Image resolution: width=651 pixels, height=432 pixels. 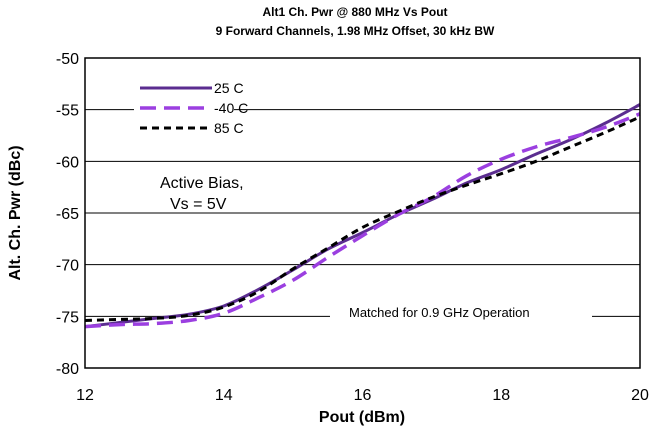 What do you see at coordinates (354, 12) in the screenshot?
I see `chart-title: Alt1 Ch. Pwr @ 880 MHz Vs Pout` at bounding box center [354, 12].